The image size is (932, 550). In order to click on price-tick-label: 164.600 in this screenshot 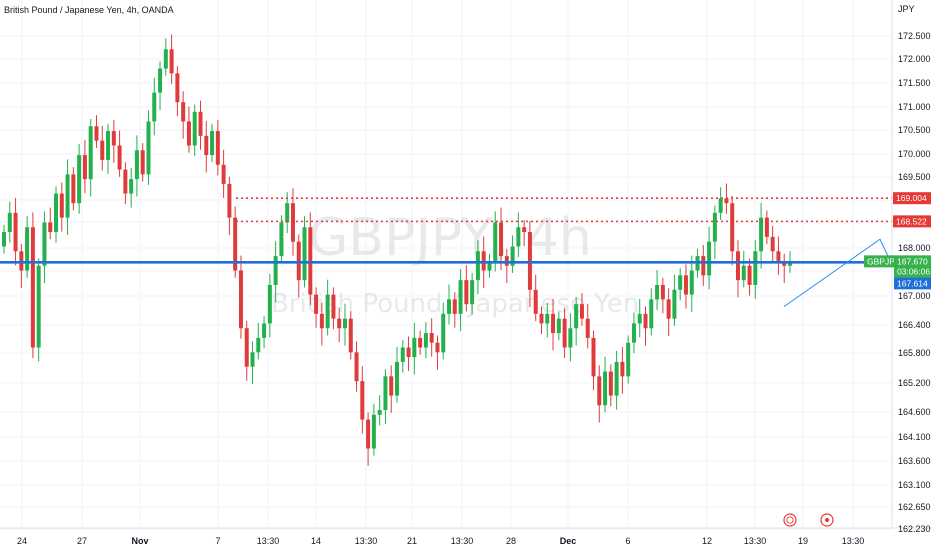, I will do `click(914, 412)`.